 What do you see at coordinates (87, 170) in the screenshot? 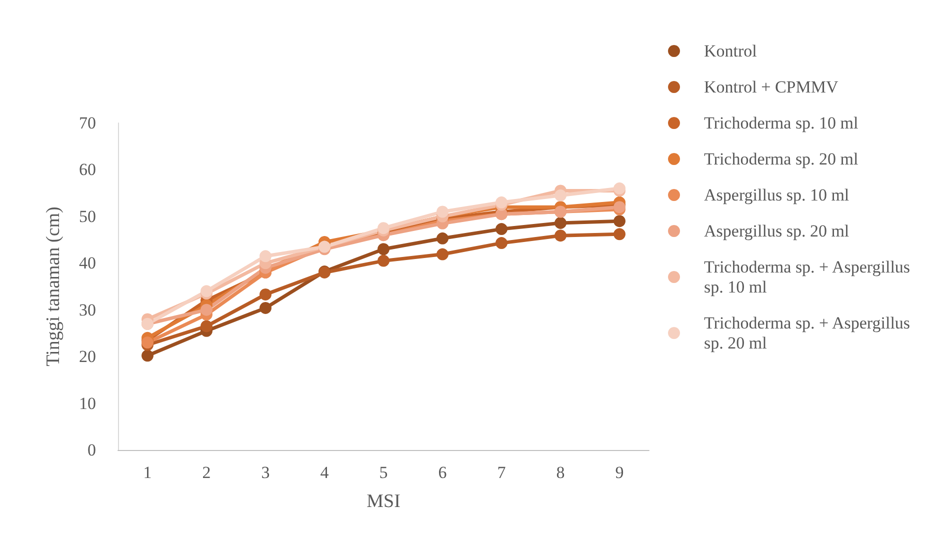
I see `y-tick-label: 60` at bounding box center [87, 170].